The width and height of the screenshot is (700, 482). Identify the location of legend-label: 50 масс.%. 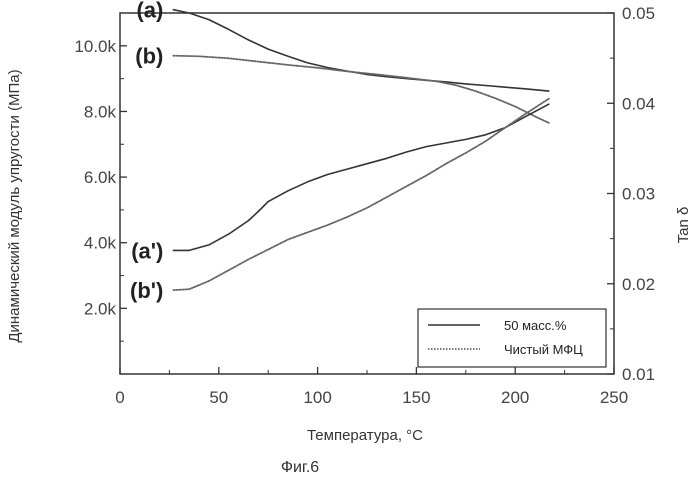
(535, 325).